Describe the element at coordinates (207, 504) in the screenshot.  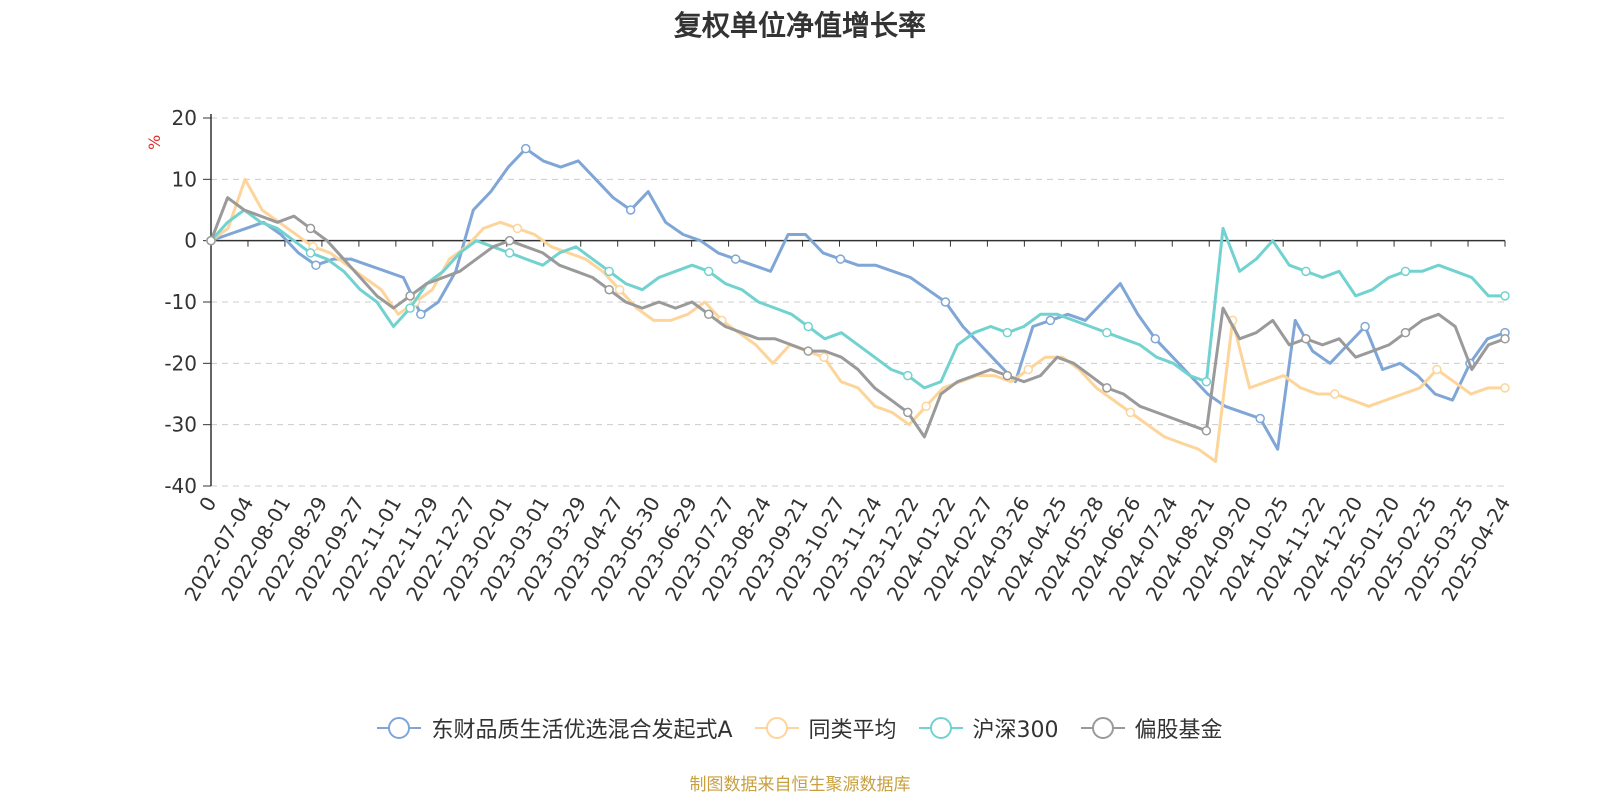
I see `x-tick-label: 0` at that location.